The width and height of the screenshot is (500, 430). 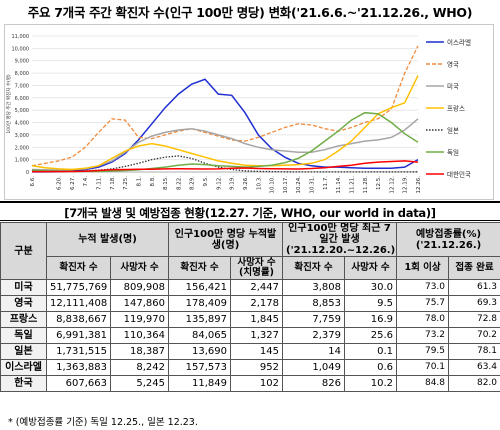 What do you see at coordinates (23, 351) in the screenshot?
I see `country-cell: 일본` at bounding box center [23, 351].